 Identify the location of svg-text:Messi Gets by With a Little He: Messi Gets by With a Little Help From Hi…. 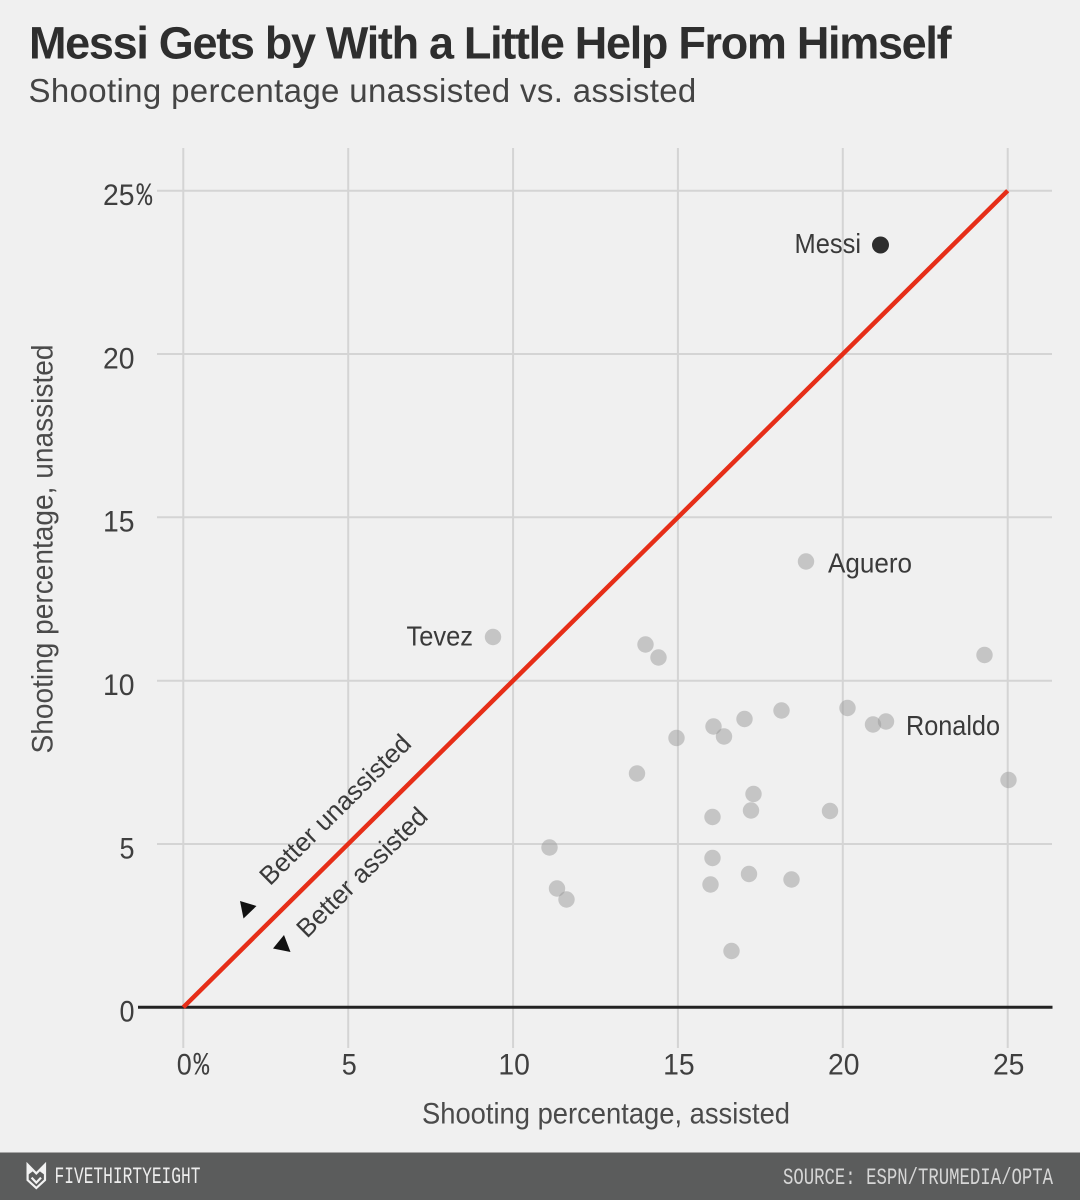
(491, 43).